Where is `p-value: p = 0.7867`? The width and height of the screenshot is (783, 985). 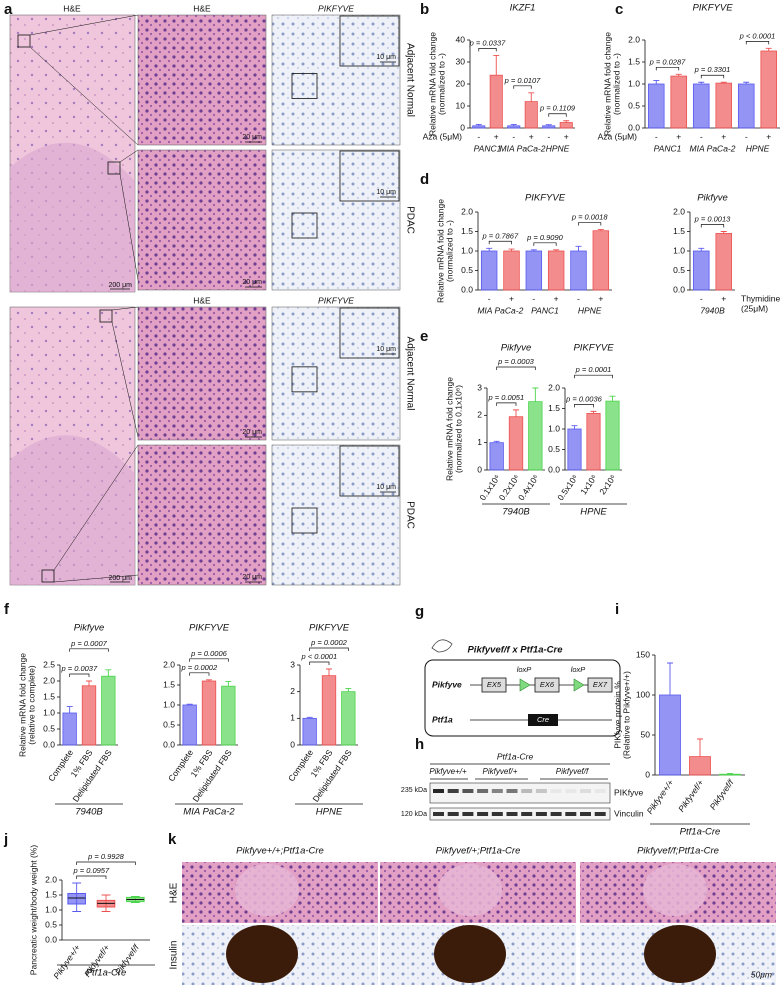 p-value: p = 0.7867 is located at coordinates (499, 235).